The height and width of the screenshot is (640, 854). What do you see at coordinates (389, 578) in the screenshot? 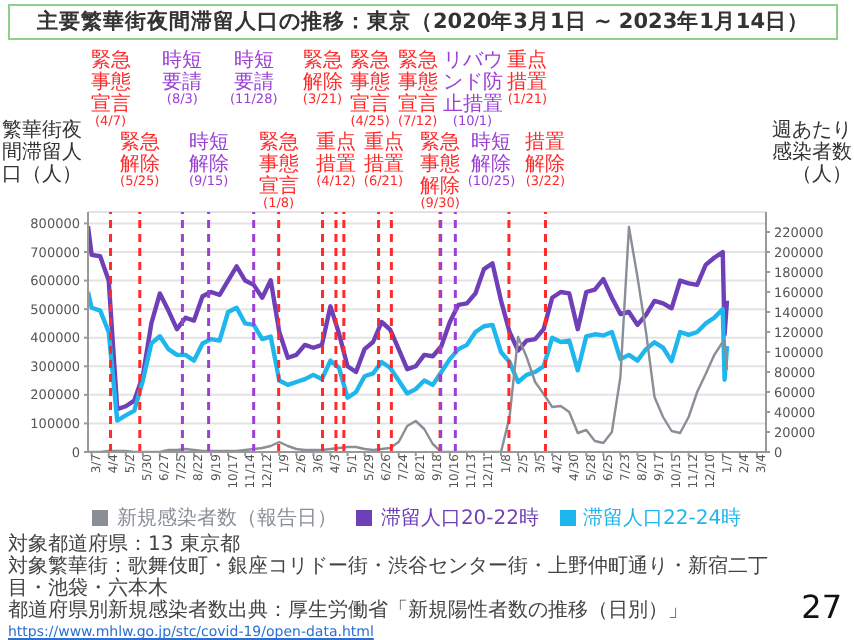
I see `text: 対象繁華街：歌舞伎町・銀座コリドー街・渋谷センター街・上野仲町通り・新宿二丁目・池袋・六本木` at bounding box center [389, 578].